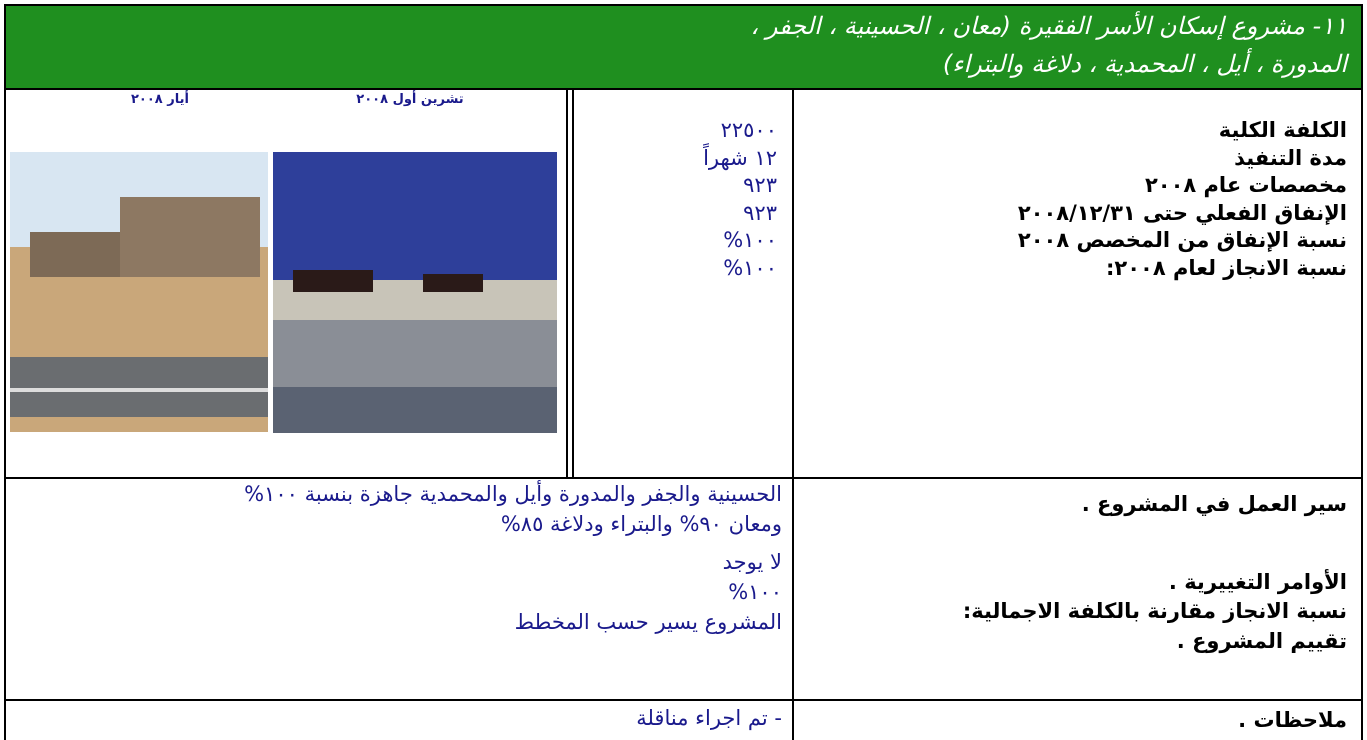  What do you see at coordinates (683, 46) in the screenshot?
I see `header-bar` at bounding box center [683, 46].